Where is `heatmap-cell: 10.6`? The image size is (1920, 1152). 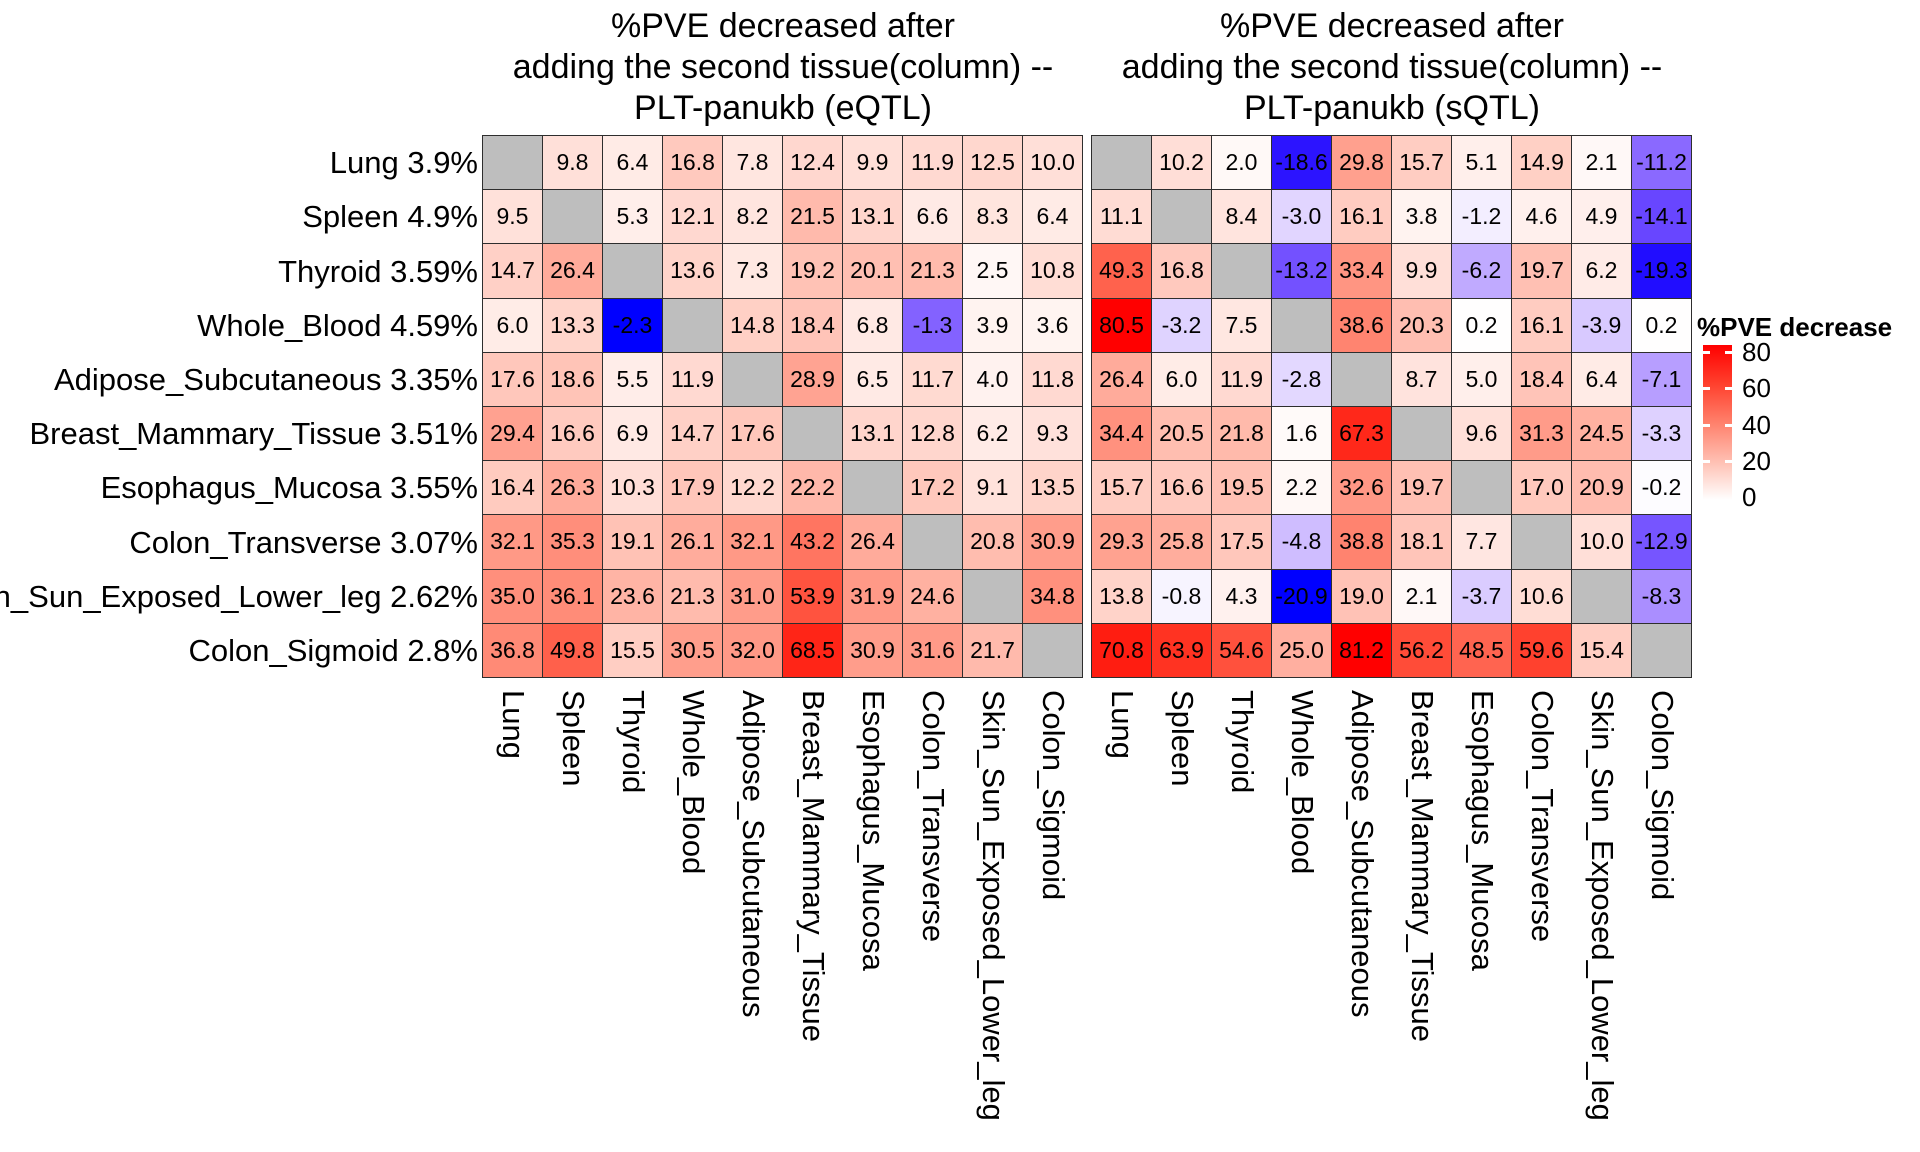 heatmap-cell: 10.6 is located at coordinates (1542, 596).